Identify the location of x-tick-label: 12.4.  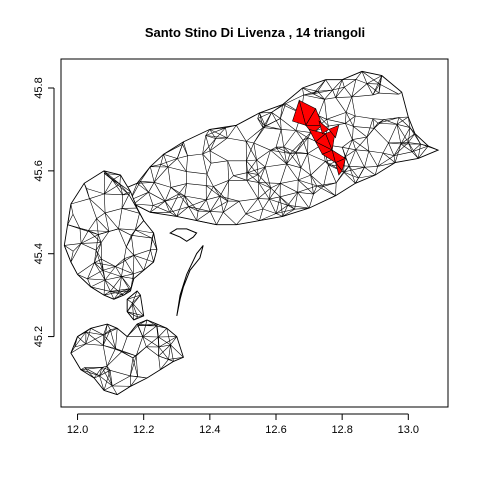
(209, 430).